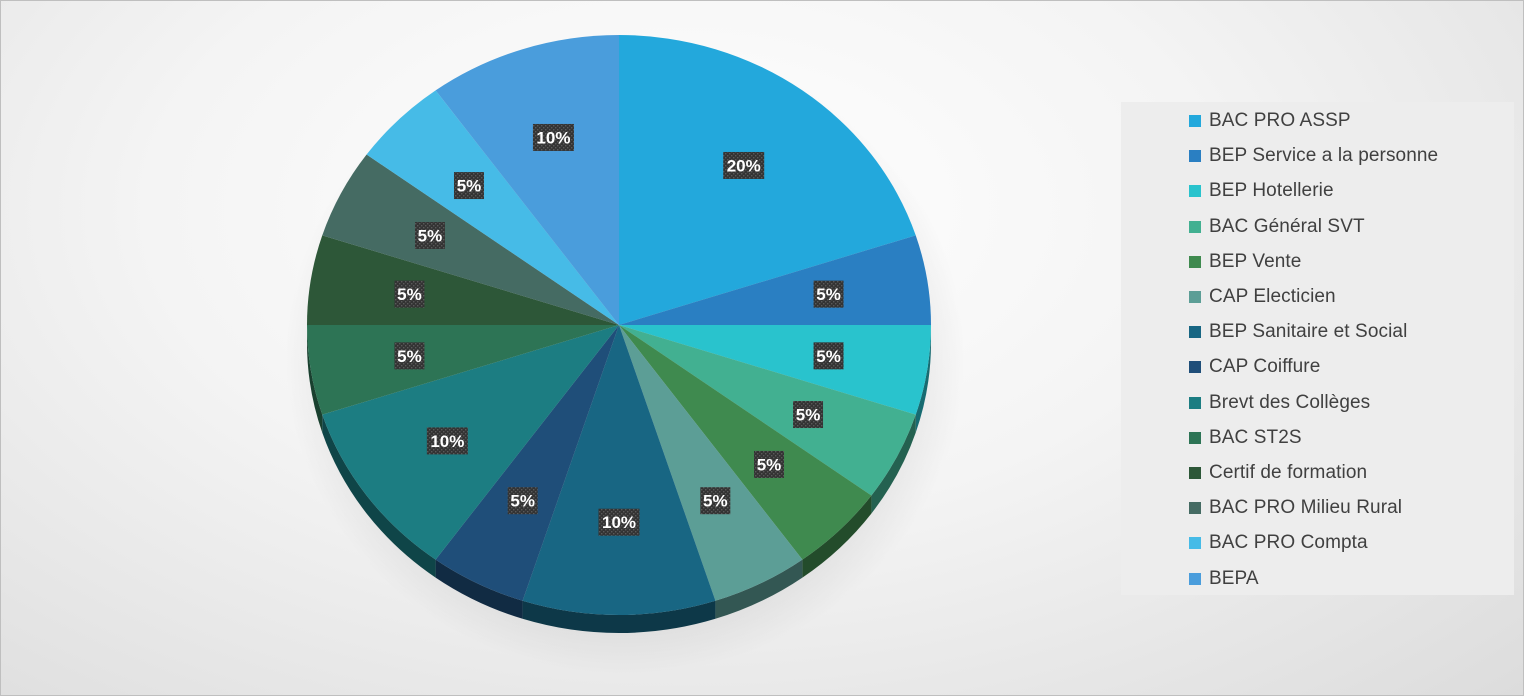 This screenshot has height=697, width=1524. I want to click on pie-slice-bac-pro-milieu-rural, so click(470, 239).